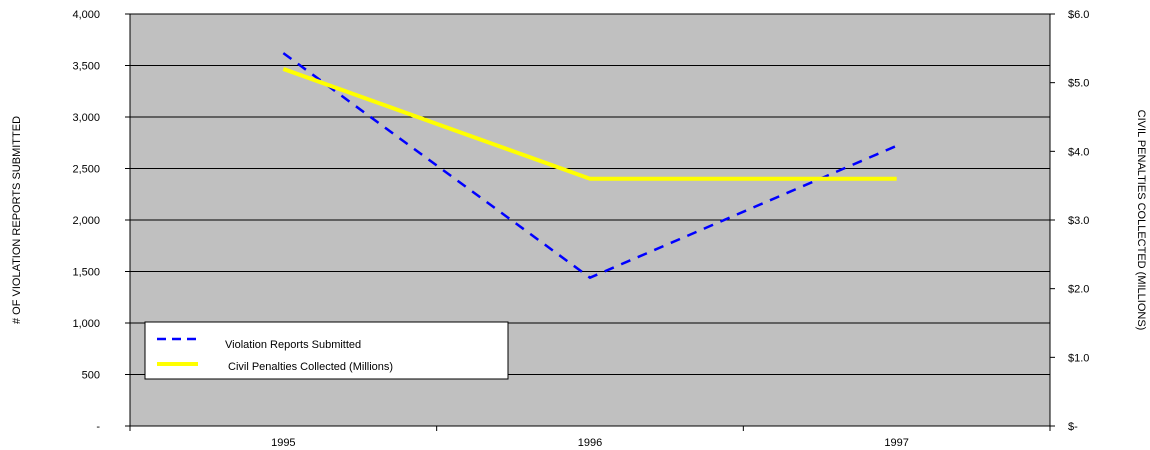 Image resolution: width=1150 pixels, height=450 pixels. I want to click on left-tick-label: 4,000, so click(86, 15).